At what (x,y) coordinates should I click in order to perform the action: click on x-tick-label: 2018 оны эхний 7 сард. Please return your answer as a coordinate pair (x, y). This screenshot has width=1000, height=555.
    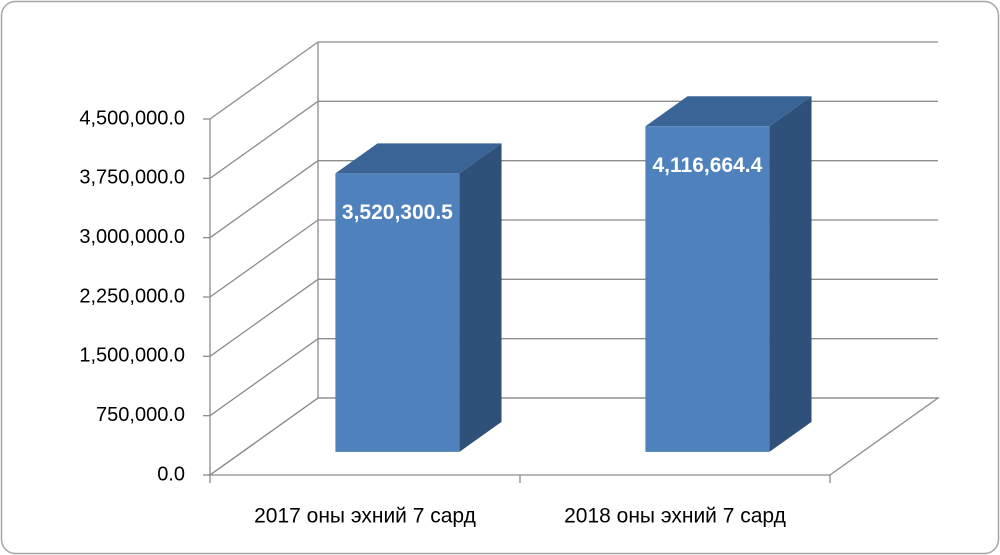
    Looking at the image, I should click on (675, 516).